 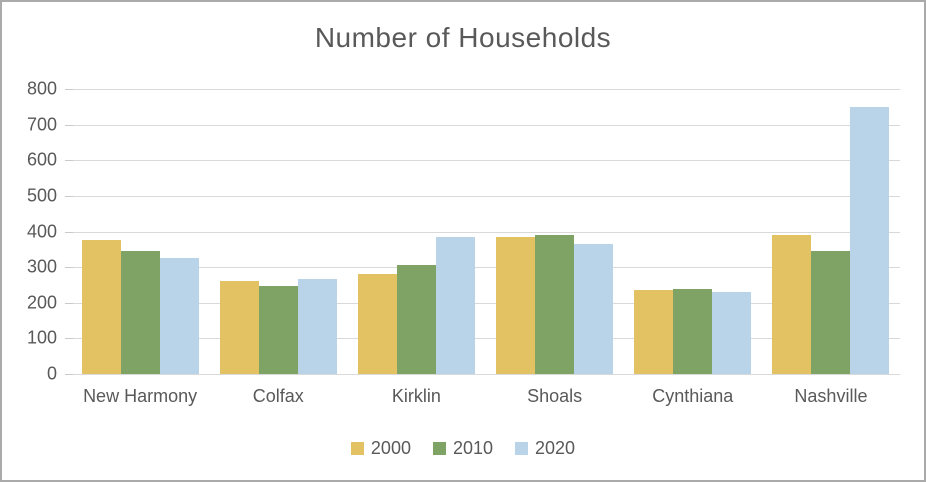 I want to click on legend-item-2000: 2000, so click(x=380, y=448).